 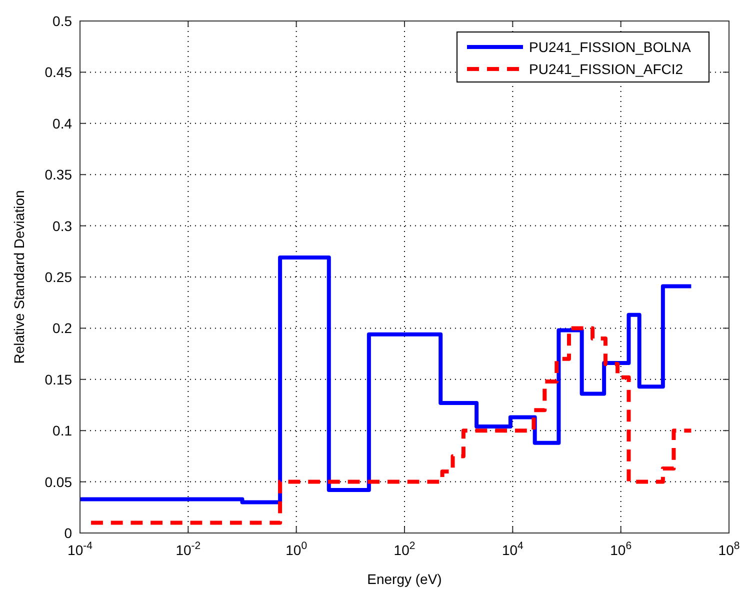 I want to click on x-tick-label: 10$^{-2}$, so click(x=188, y=549).